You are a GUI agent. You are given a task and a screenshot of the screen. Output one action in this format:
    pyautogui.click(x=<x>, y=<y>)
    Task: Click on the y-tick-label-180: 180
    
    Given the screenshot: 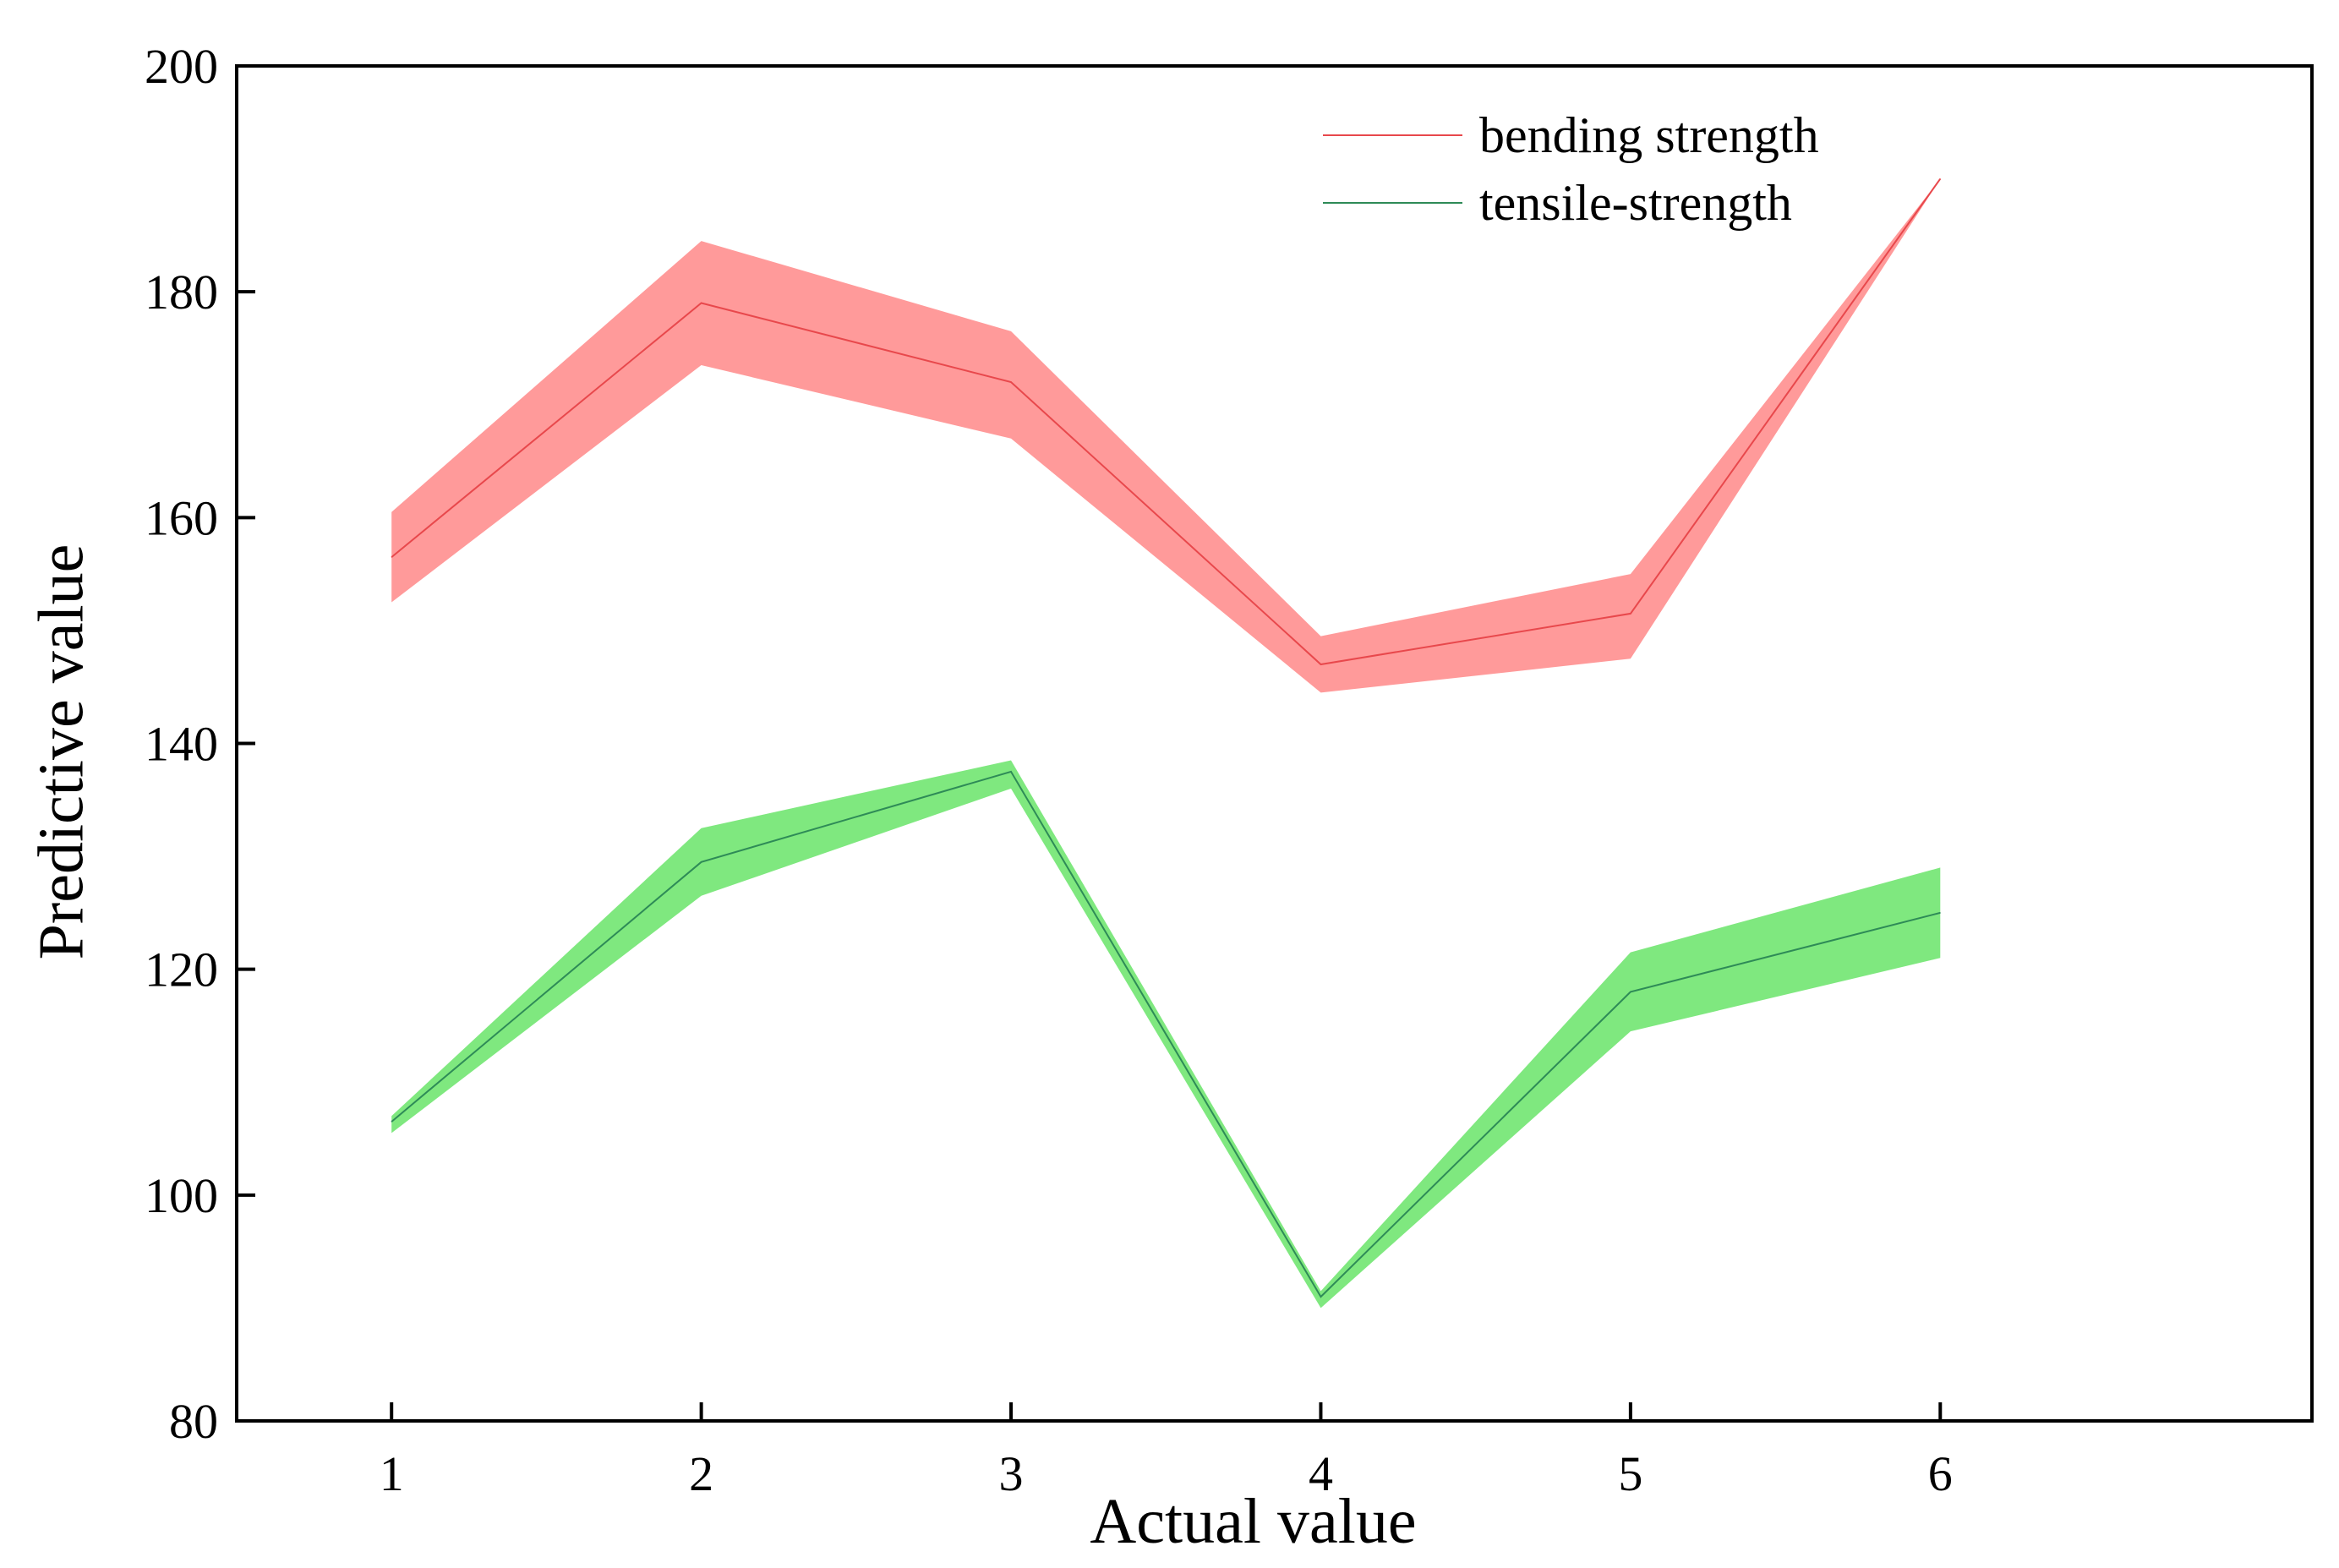 What is the action you would take?
    pyautogui.click(x=181, y=292)
    